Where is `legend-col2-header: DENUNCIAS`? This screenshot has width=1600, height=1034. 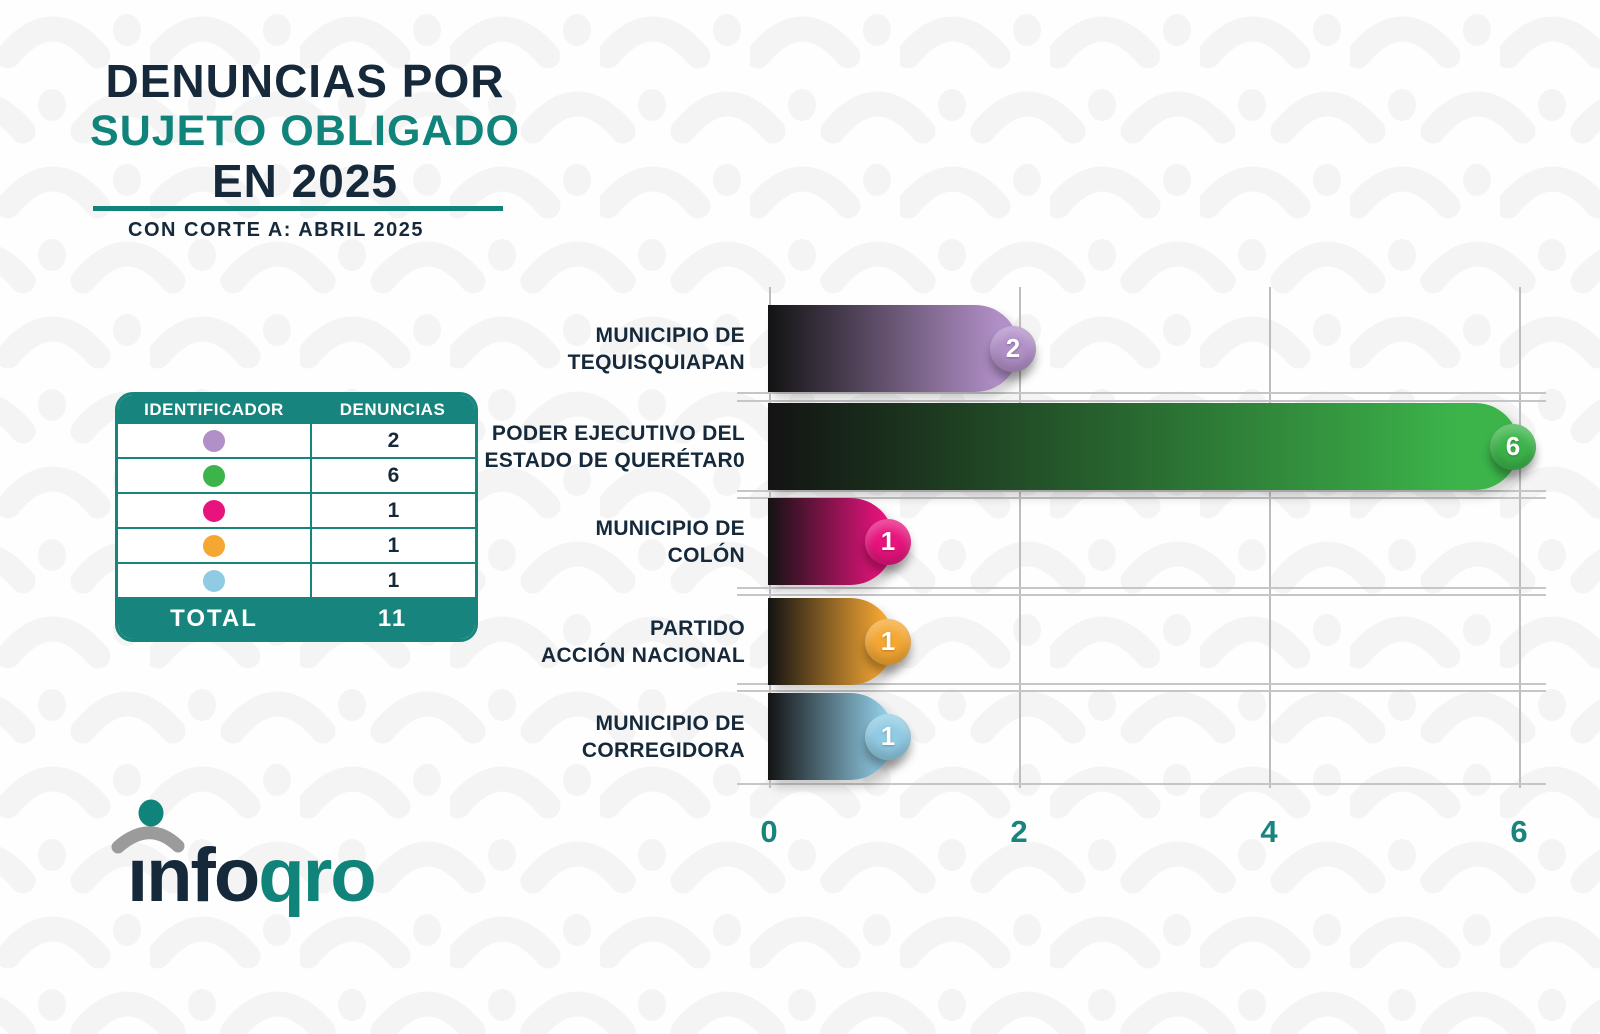
legend-col2-header: DENUNCIAS is located at coordinates (392, 409).